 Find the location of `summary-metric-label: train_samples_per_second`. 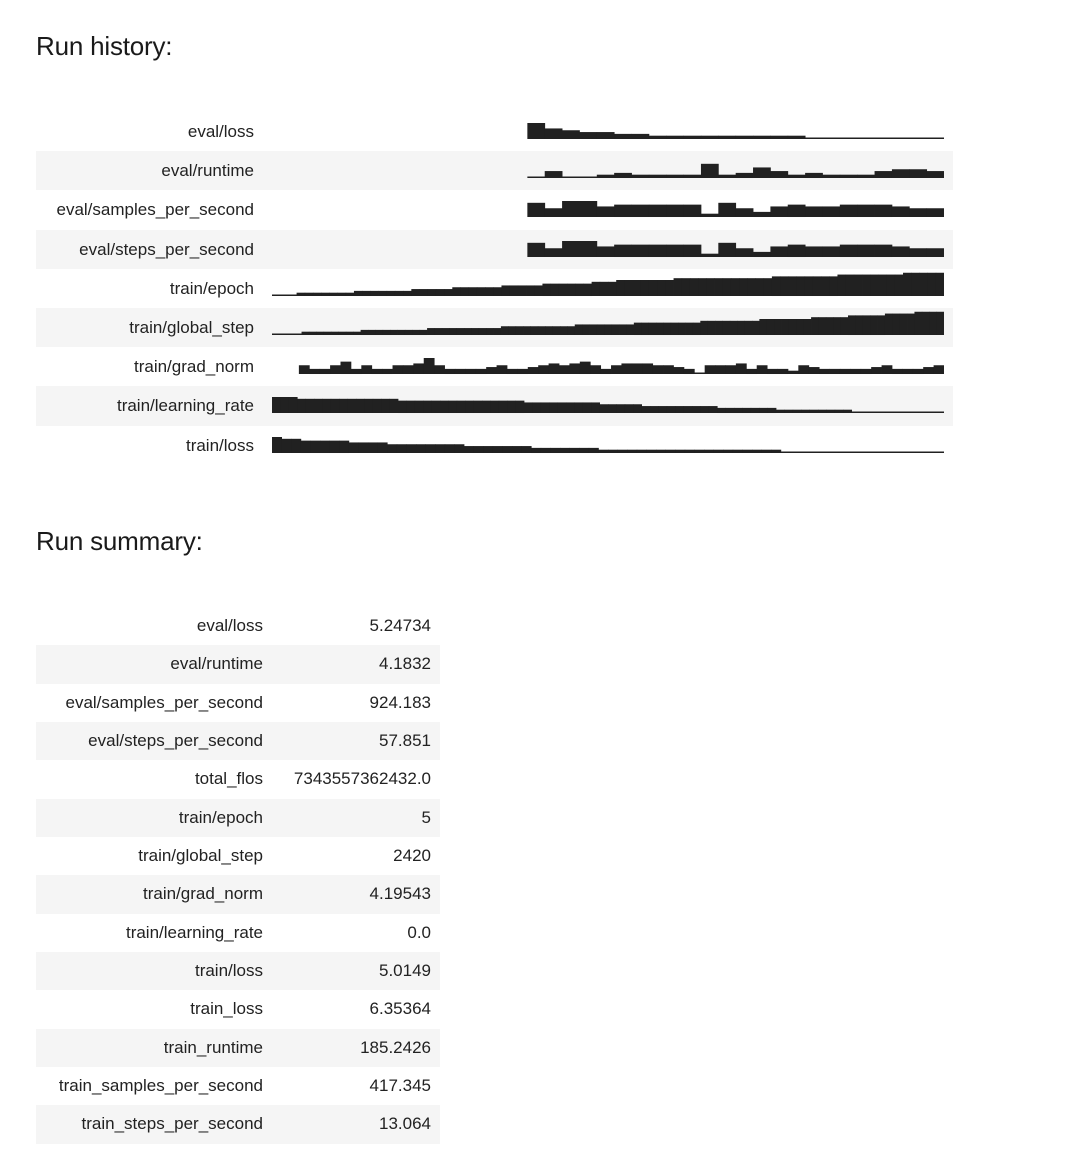

summary-metric-label: train_samples_per_second is located at coordinates (160, 1086).